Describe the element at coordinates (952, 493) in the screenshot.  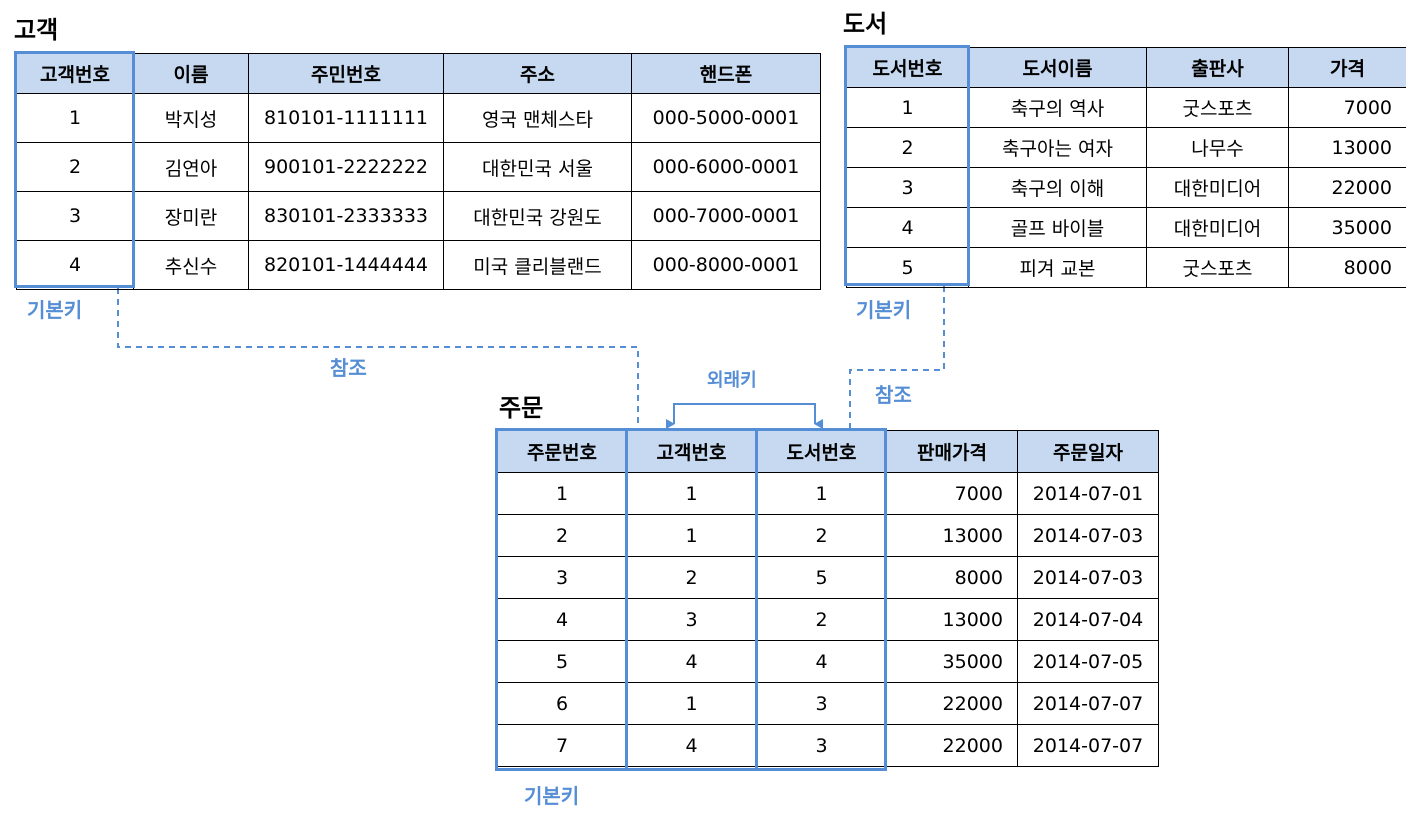
I see `order-table-cell: 7000` at that location.